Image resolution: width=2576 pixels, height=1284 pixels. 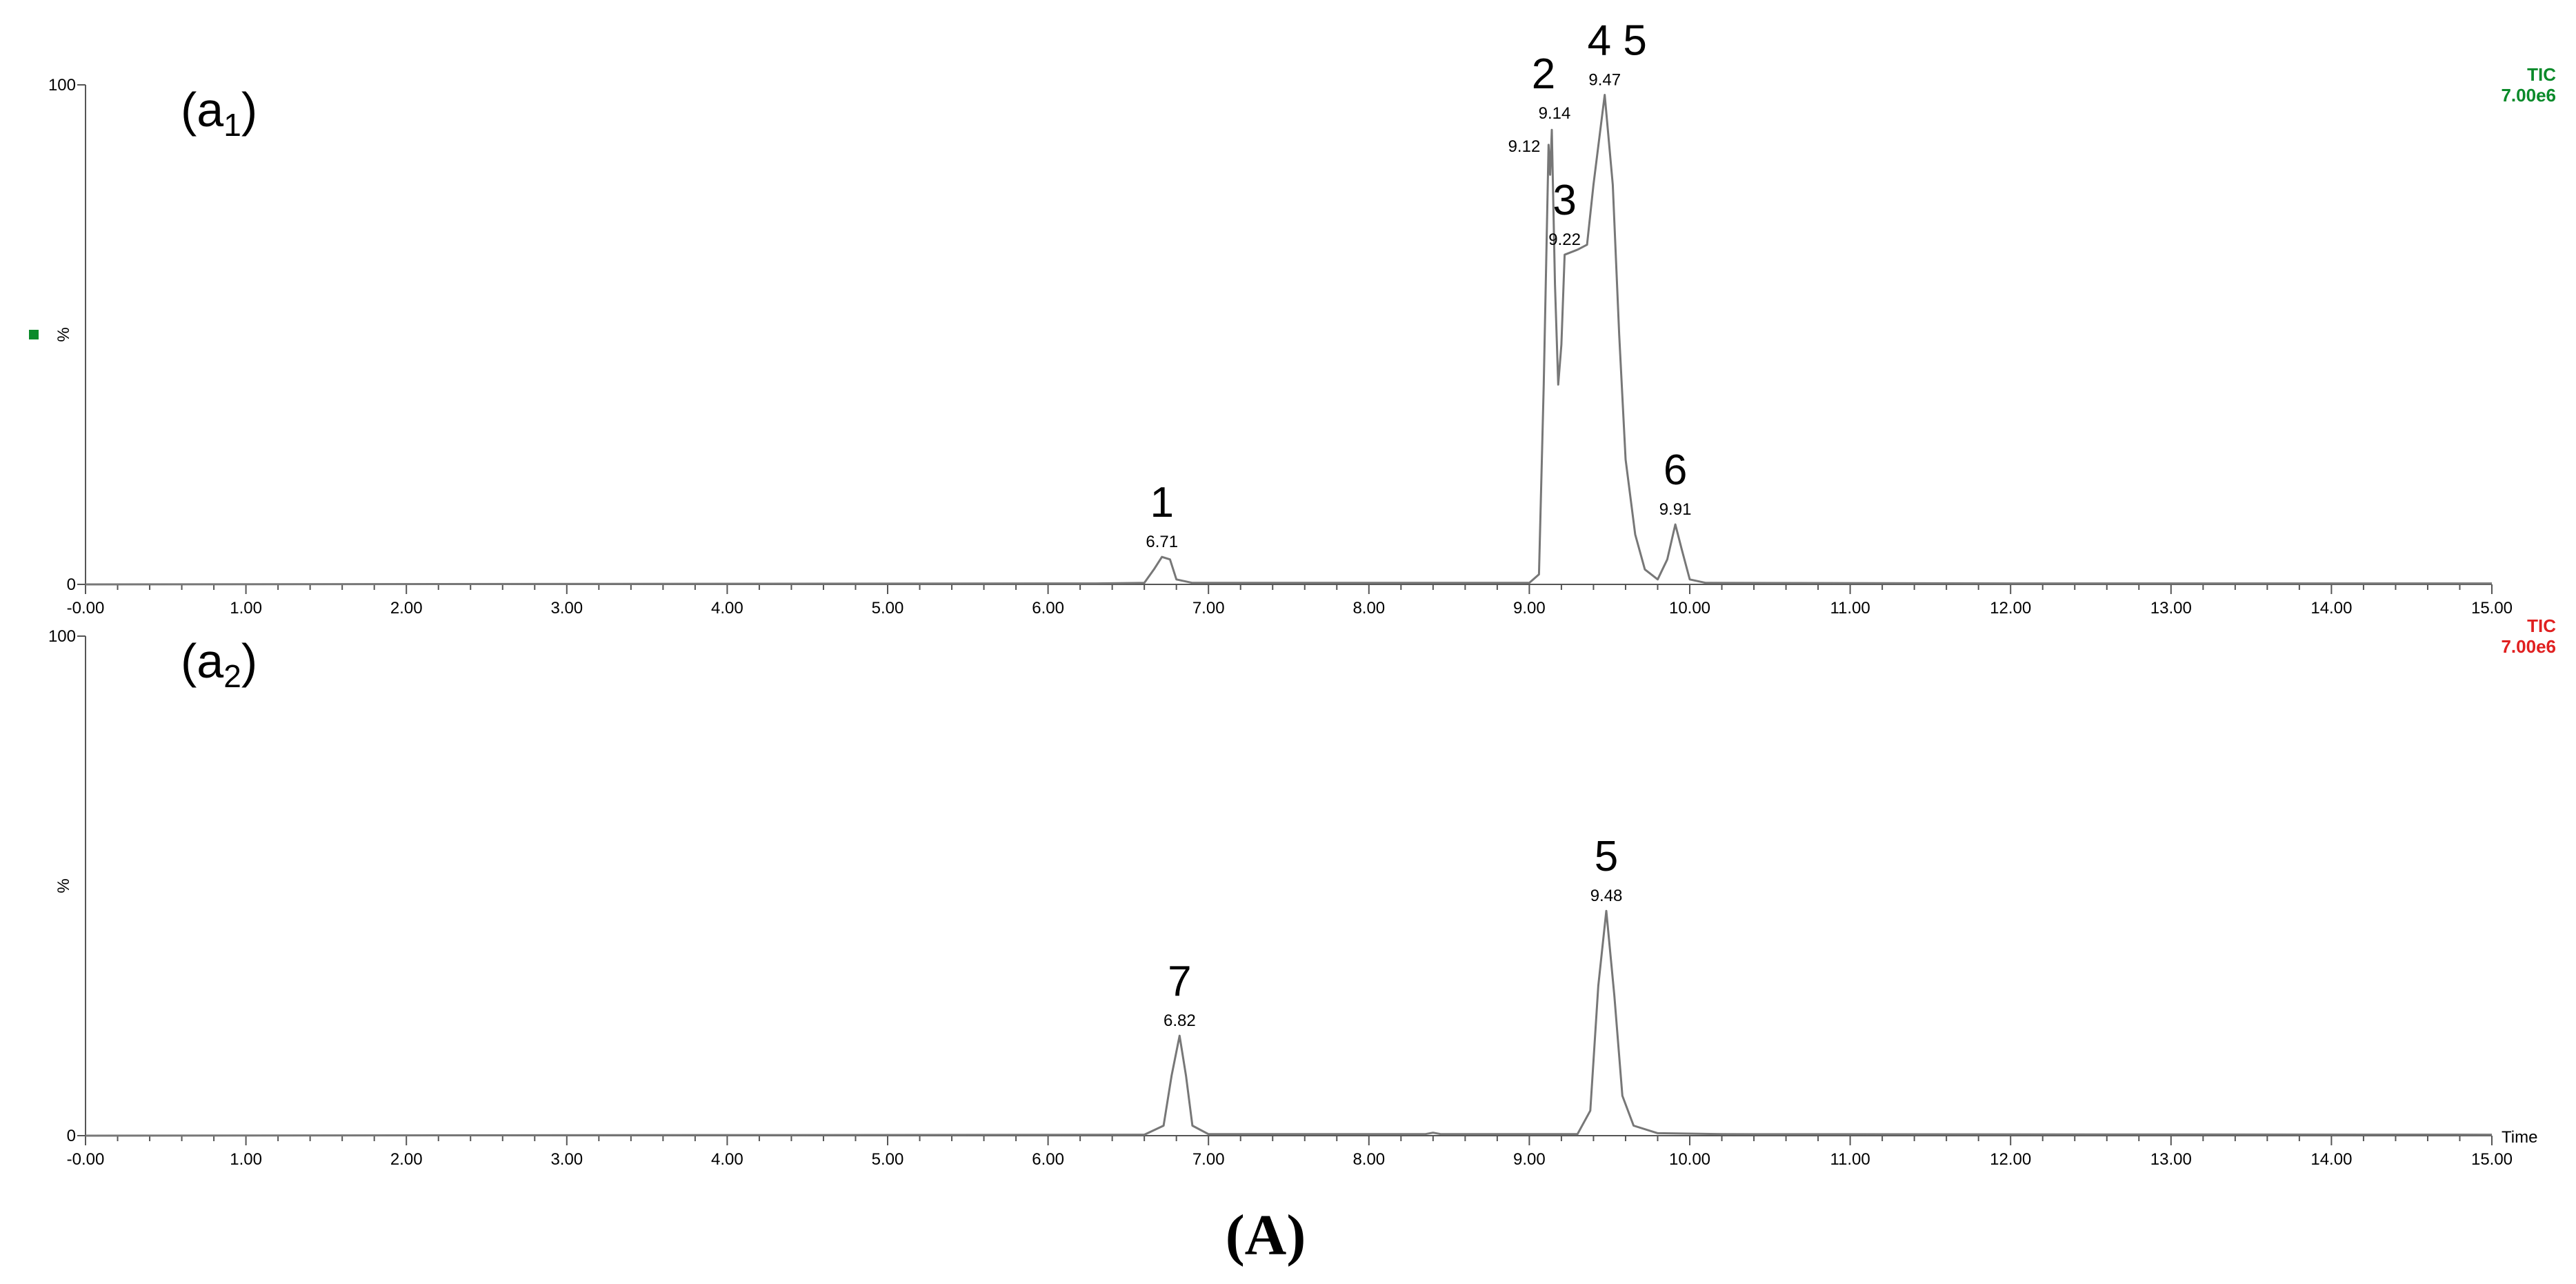 What do you see at coordinates (1606, 857) in the screenshot?
I see `peak-number-label: 5` at bounding box center [1606, 857].